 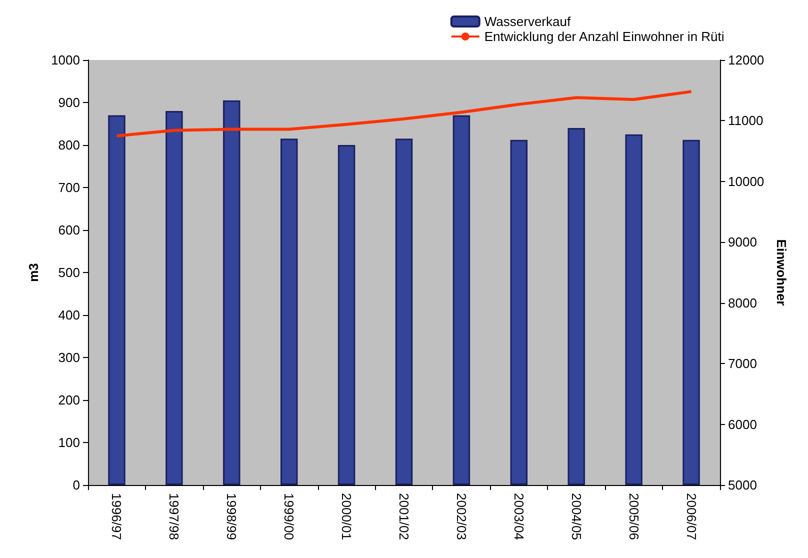 What do you see at coordinates (69, 145) in the screenshot?
I see `y-tick-label: 800` at bounding box center [69, 145].